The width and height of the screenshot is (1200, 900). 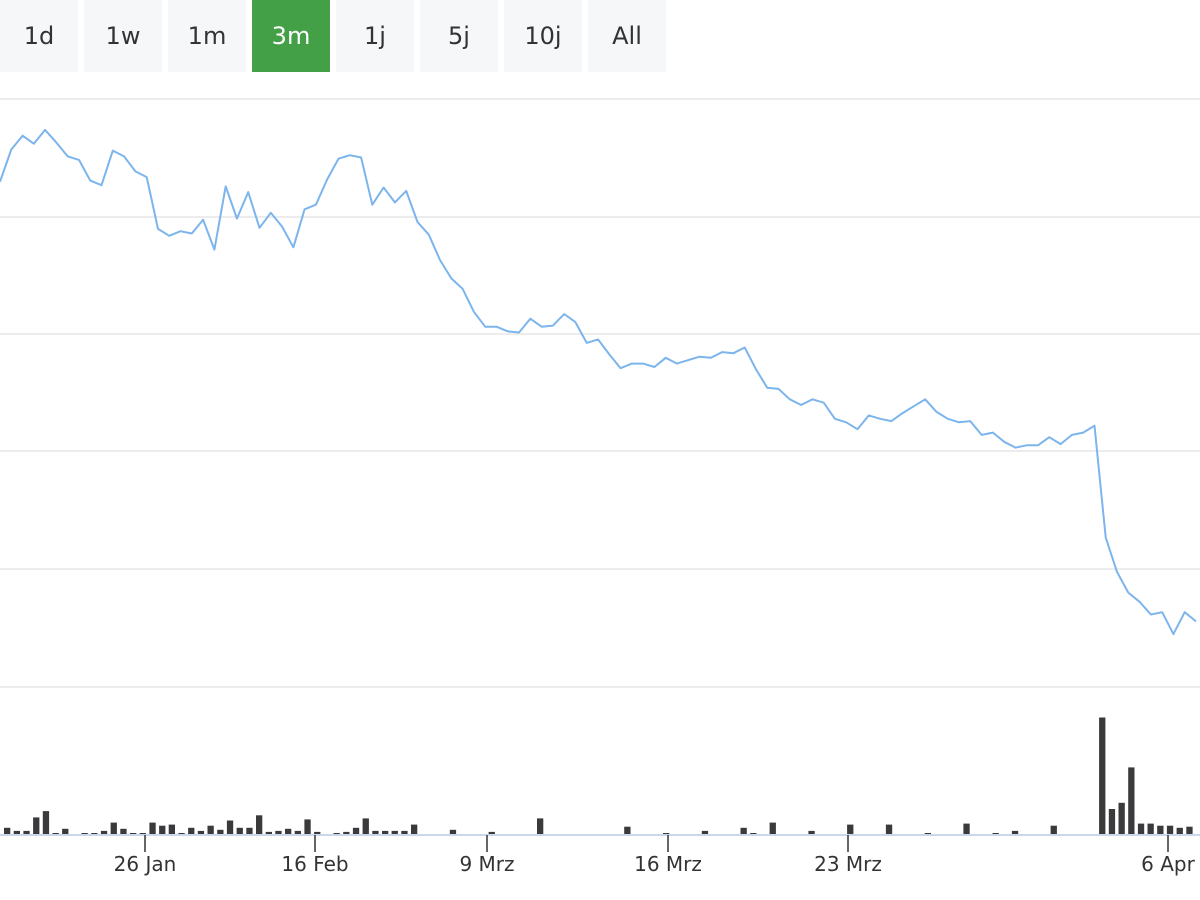 What do you see at coordinates (314, 864) in the screenshot?
I see `x-tick-label: 16 Feb` at bounding box center [314, 864].